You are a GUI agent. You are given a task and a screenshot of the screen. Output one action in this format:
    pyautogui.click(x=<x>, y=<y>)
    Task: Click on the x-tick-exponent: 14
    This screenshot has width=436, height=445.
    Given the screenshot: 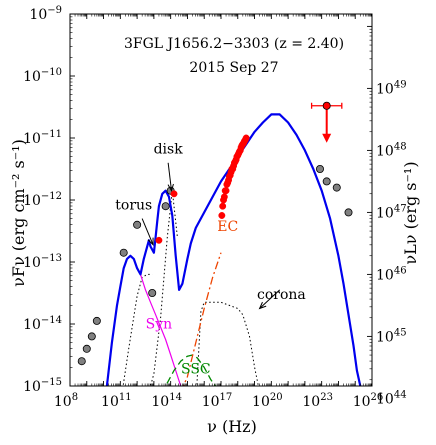 What is the action you would take?
    pyautogui.click(x=175, y=397)
    